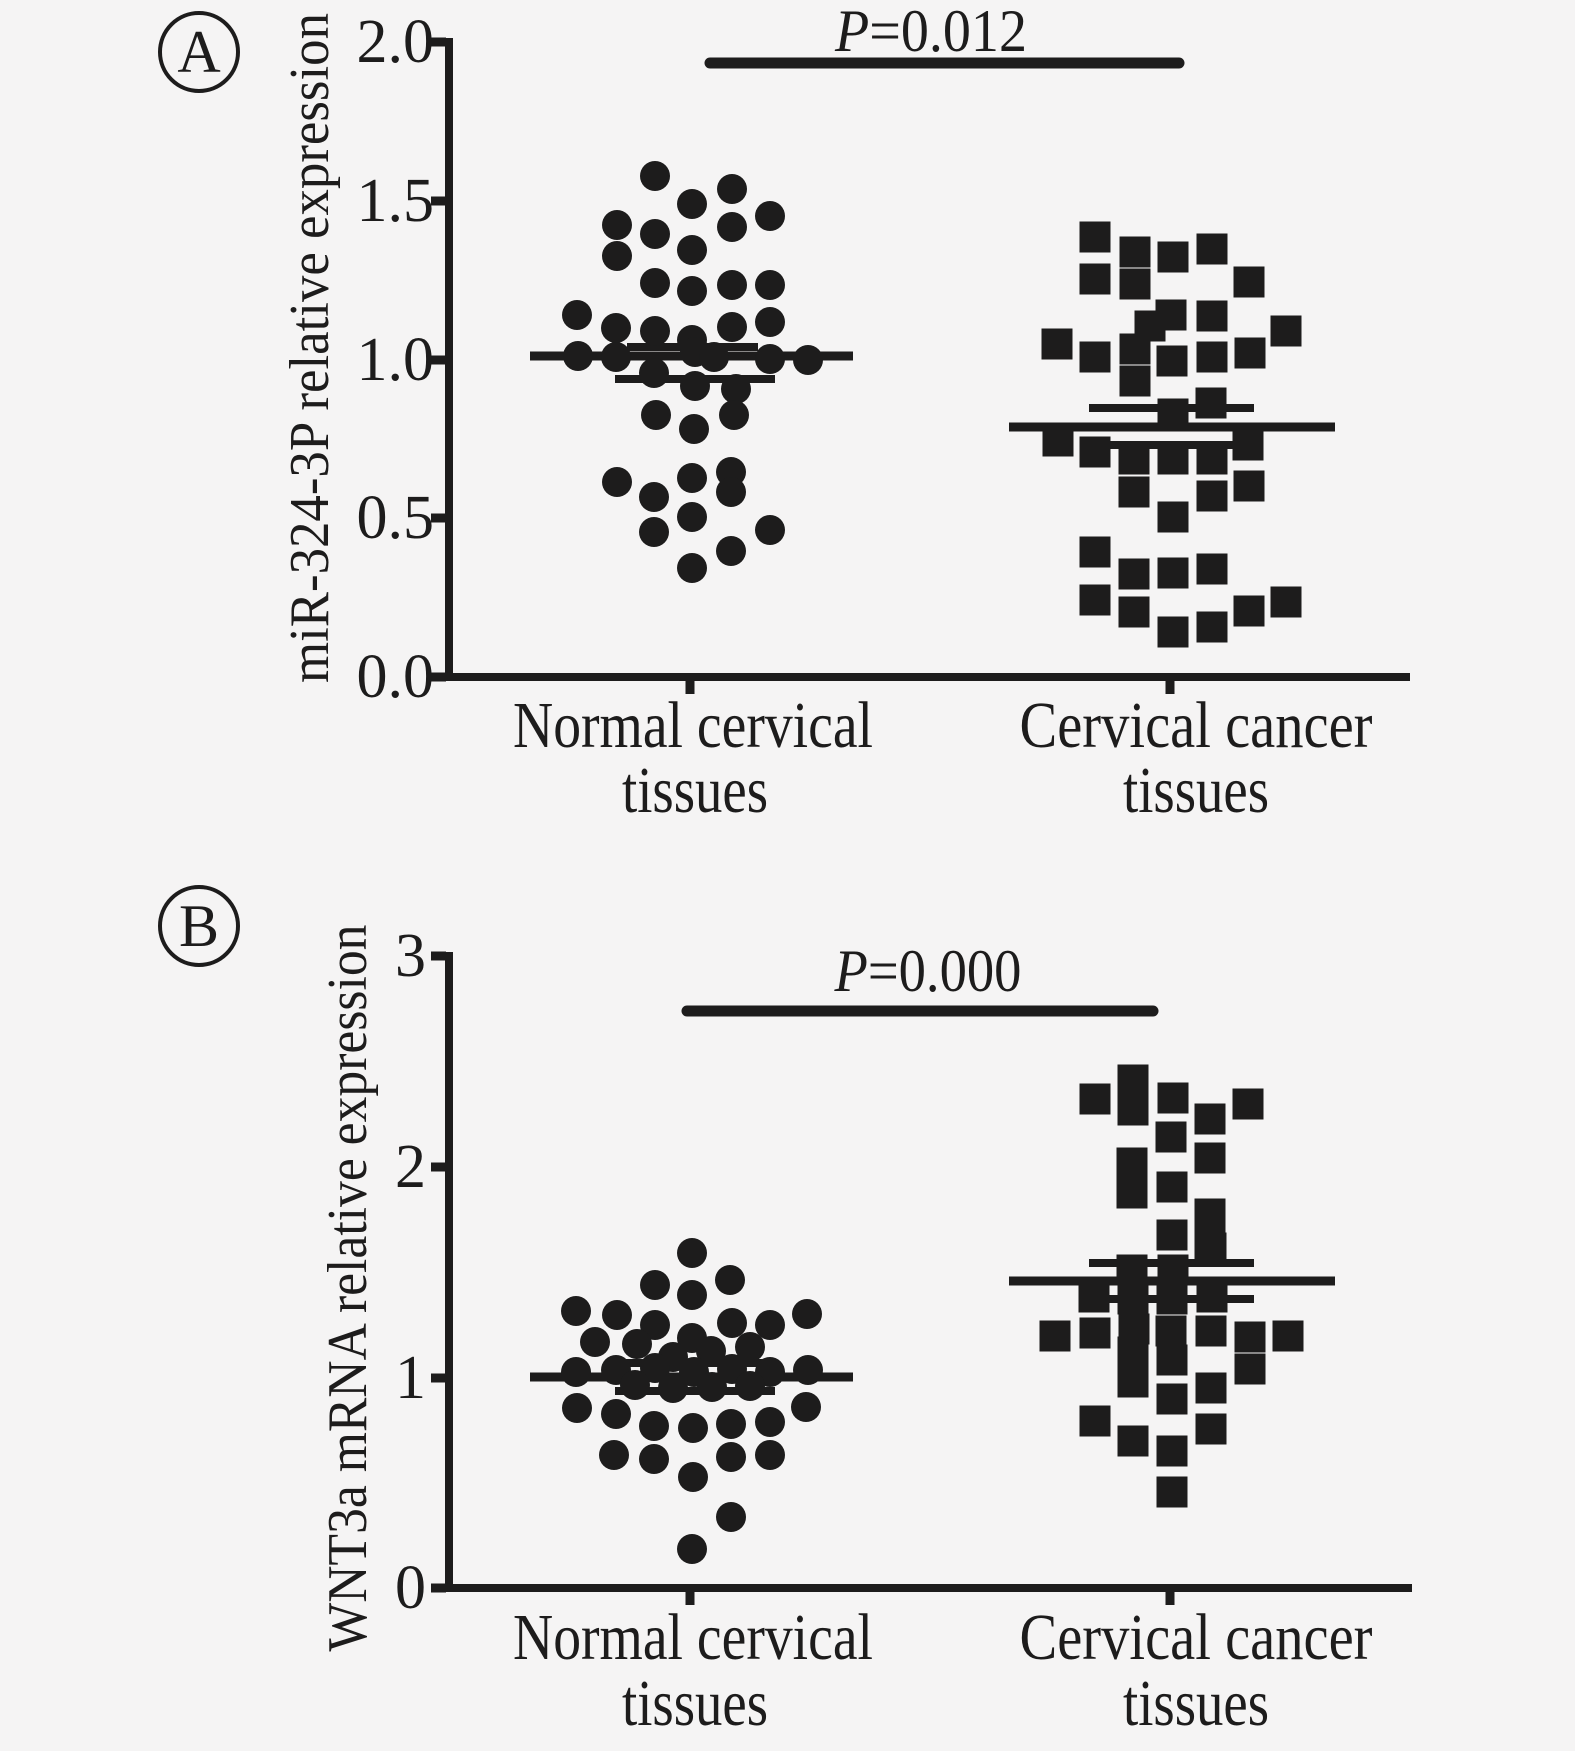 Image resolution: width=1575 pixels, height=1751 pixels. I want to click on svg-text: 0.5, so click(396, 518).